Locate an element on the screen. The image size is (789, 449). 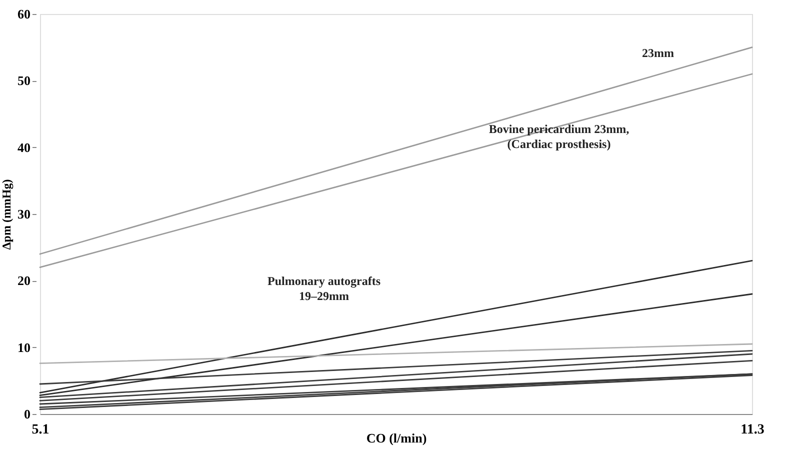
y-axis-title: Δpm (mmHg) is located at coordinates (7, 214).